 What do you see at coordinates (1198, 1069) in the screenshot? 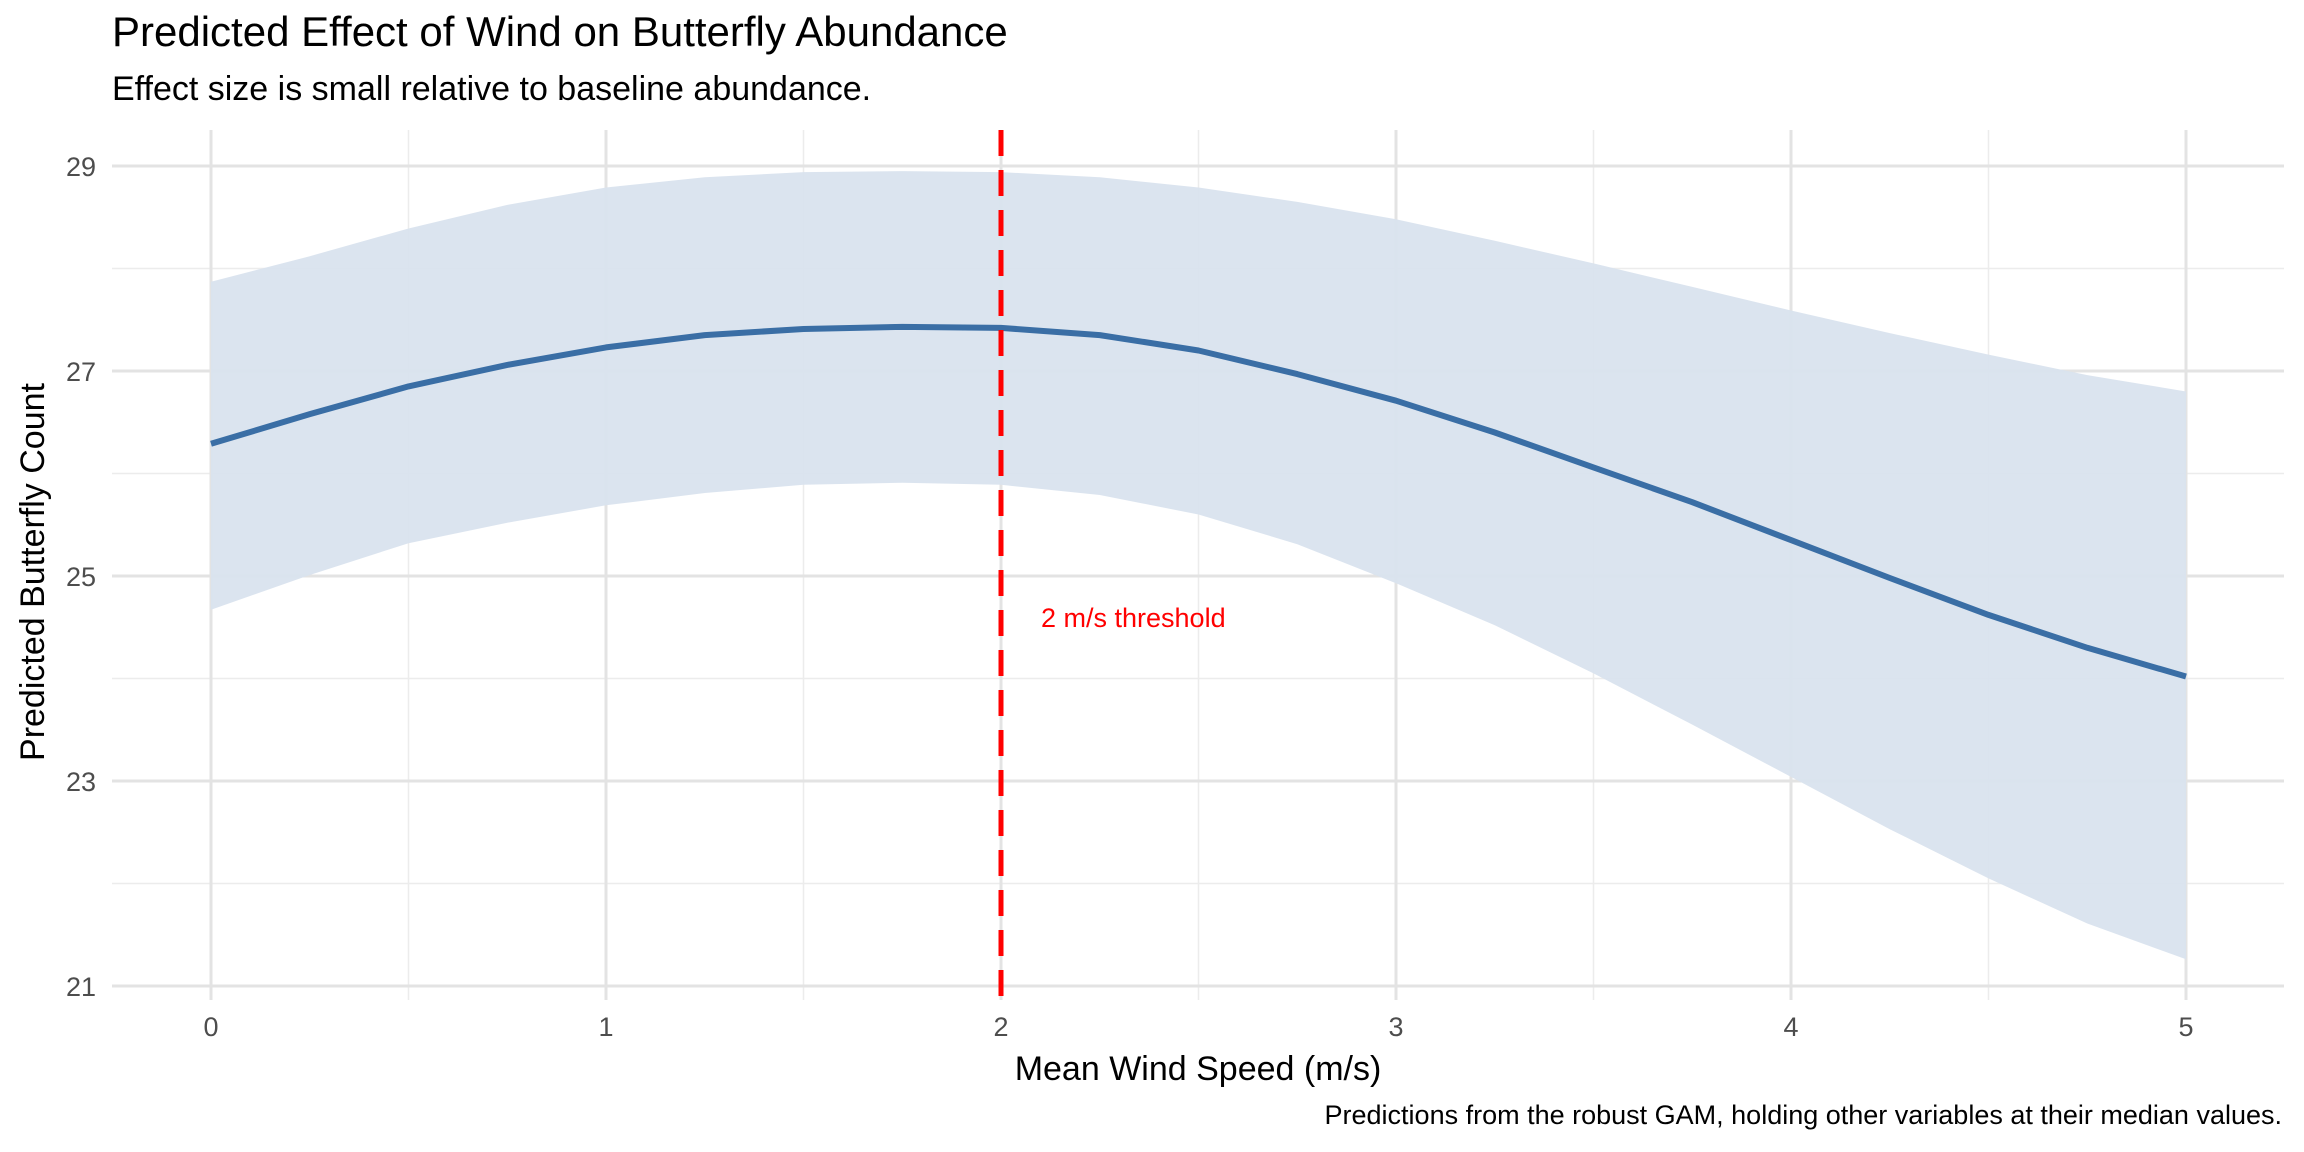
I see `x-axis-title: Mean Wind Speed (m/s)` at bounding box center [1198, 1069].